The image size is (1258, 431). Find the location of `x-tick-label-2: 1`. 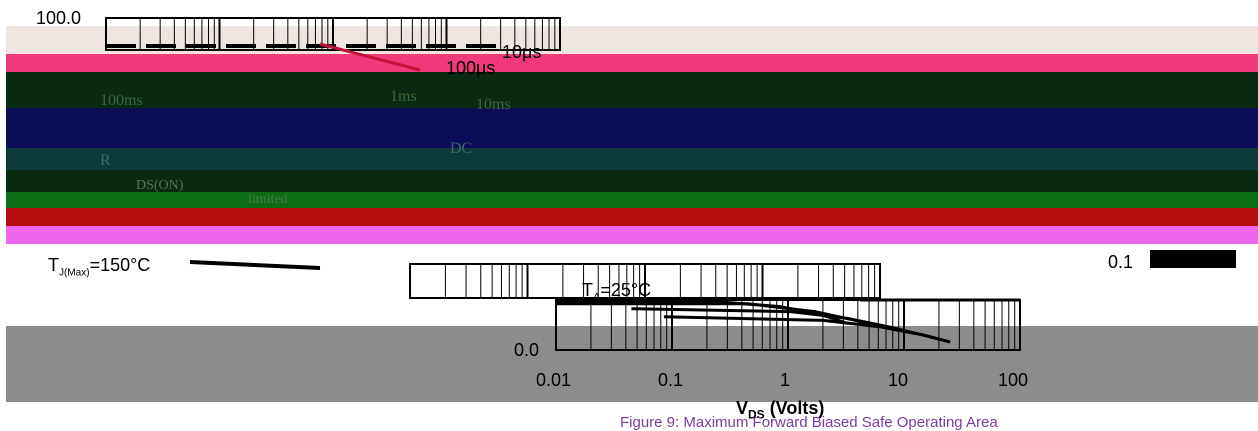

x-tick-label-2: 1 is located at coordinates (785, 380).